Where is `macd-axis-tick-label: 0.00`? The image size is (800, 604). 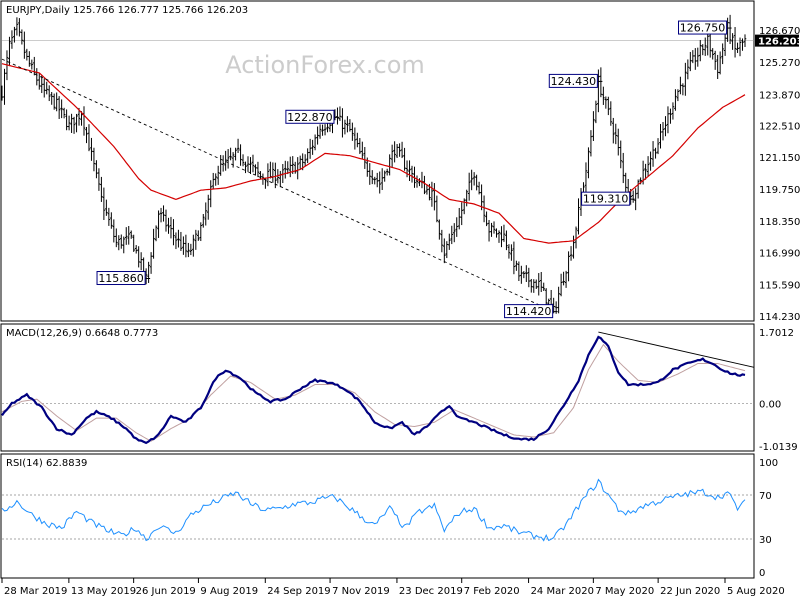
macd-axis-tick-label: 0.00 is located at coordinates (770, 404).